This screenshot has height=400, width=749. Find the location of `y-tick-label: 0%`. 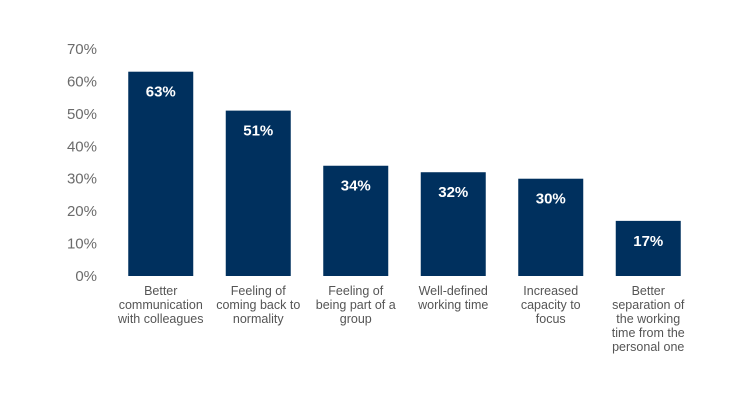

y-tick-label: 0% is located at coordinates (86, 276).